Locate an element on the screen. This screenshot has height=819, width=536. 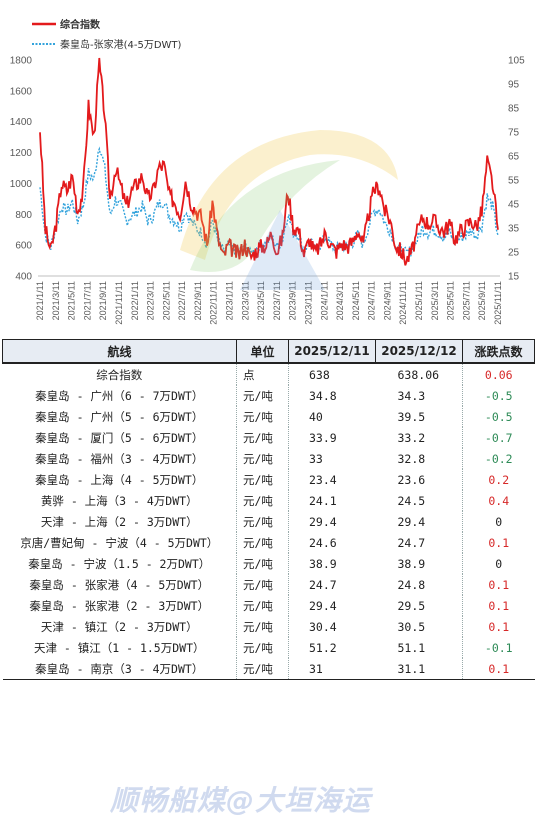
date1-value: 40 is located at coordinates (316, 416).